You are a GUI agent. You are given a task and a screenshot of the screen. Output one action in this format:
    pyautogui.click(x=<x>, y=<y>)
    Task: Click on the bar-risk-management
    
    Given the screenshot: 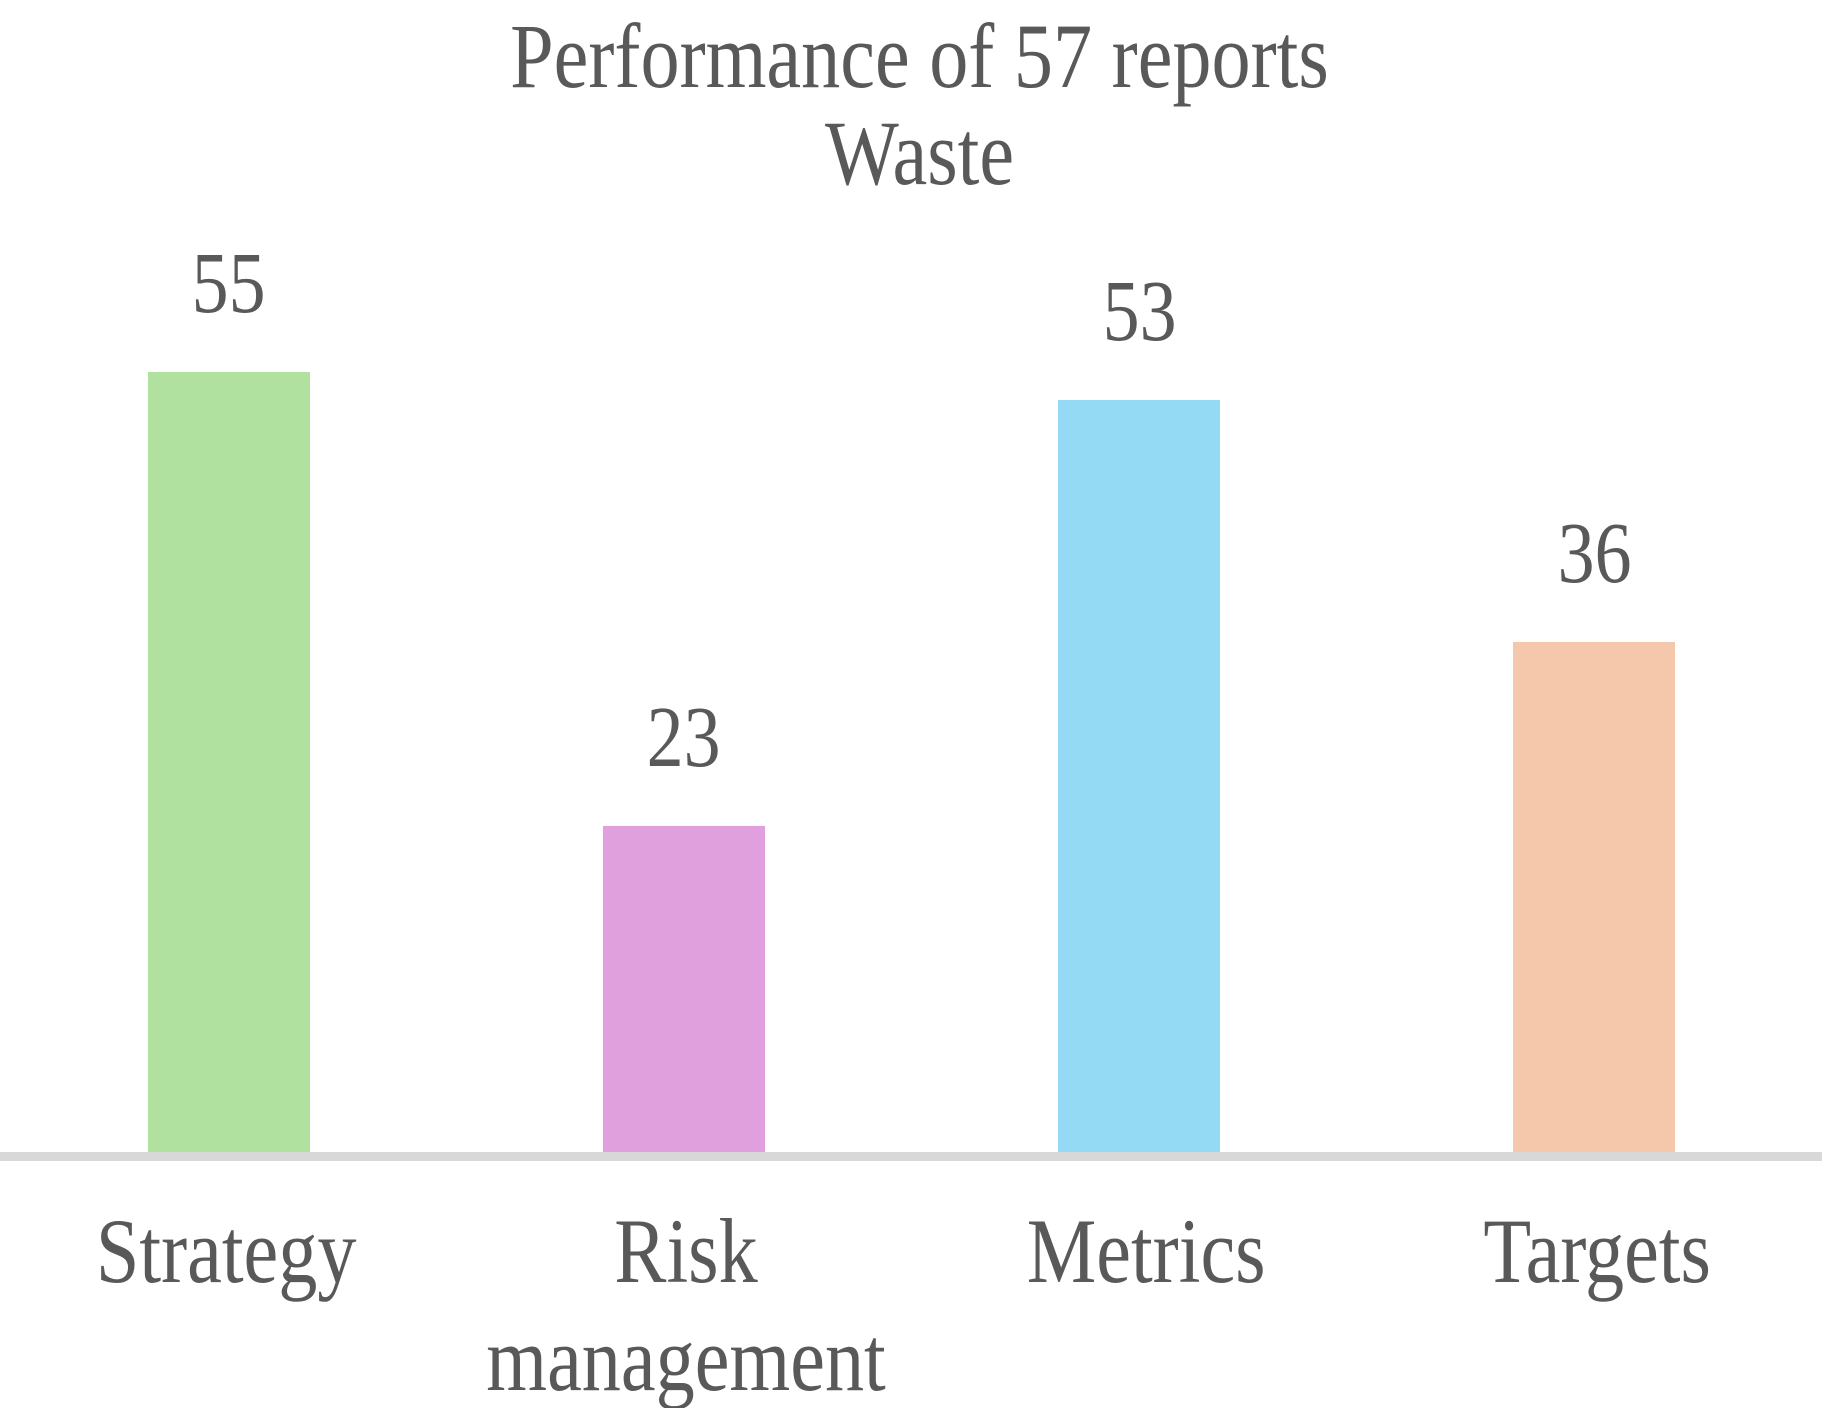 What is the action you would take?
    pyautogui.click(x=683, y=989)
    